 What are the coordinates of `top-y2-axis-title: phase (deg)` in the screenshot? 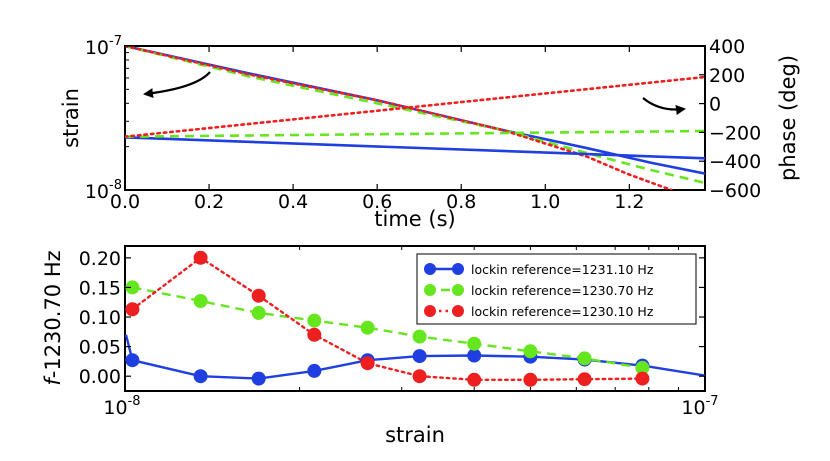 It's located at (788, 118).